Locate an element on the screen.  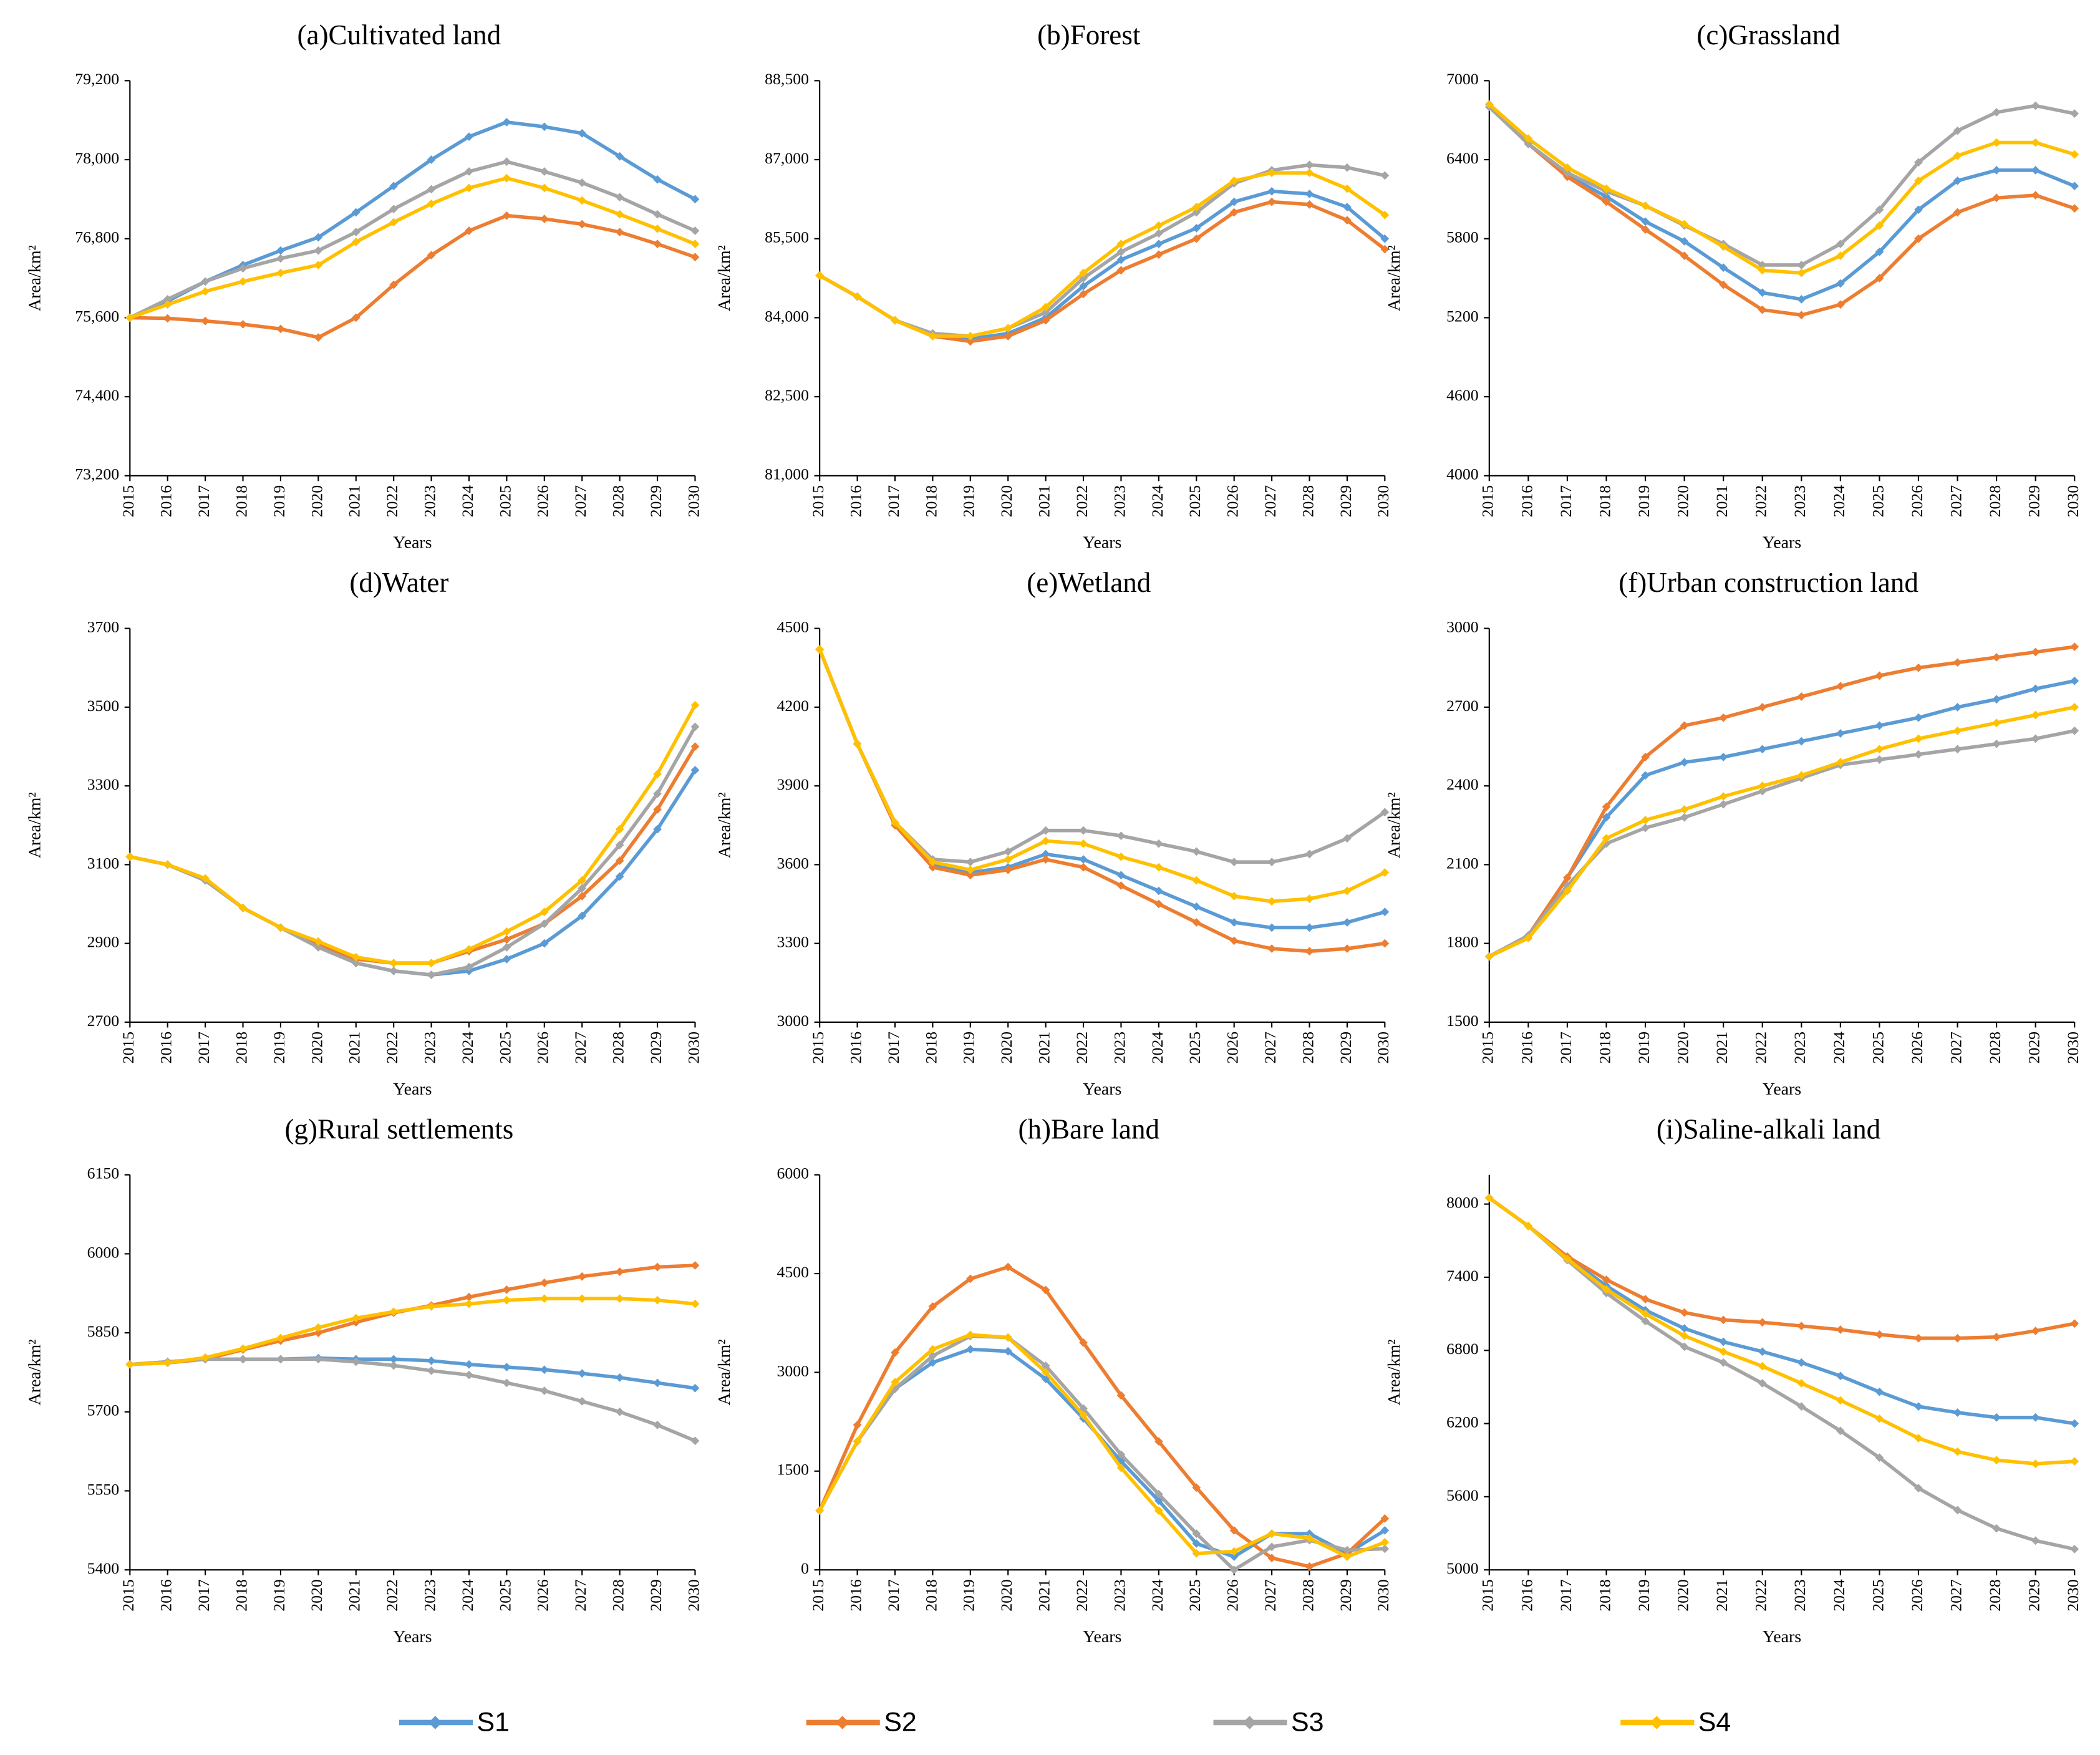
chart-title: (e)Wetland is located at coordinates (1089, 582).